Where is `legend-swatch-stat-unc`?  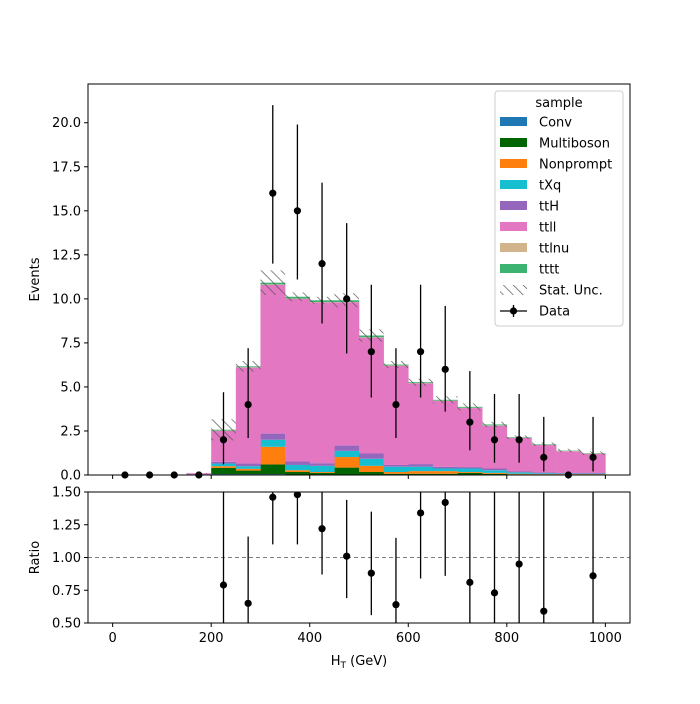
legend-swatch-stat-unc is located at coordinates (513, 290).